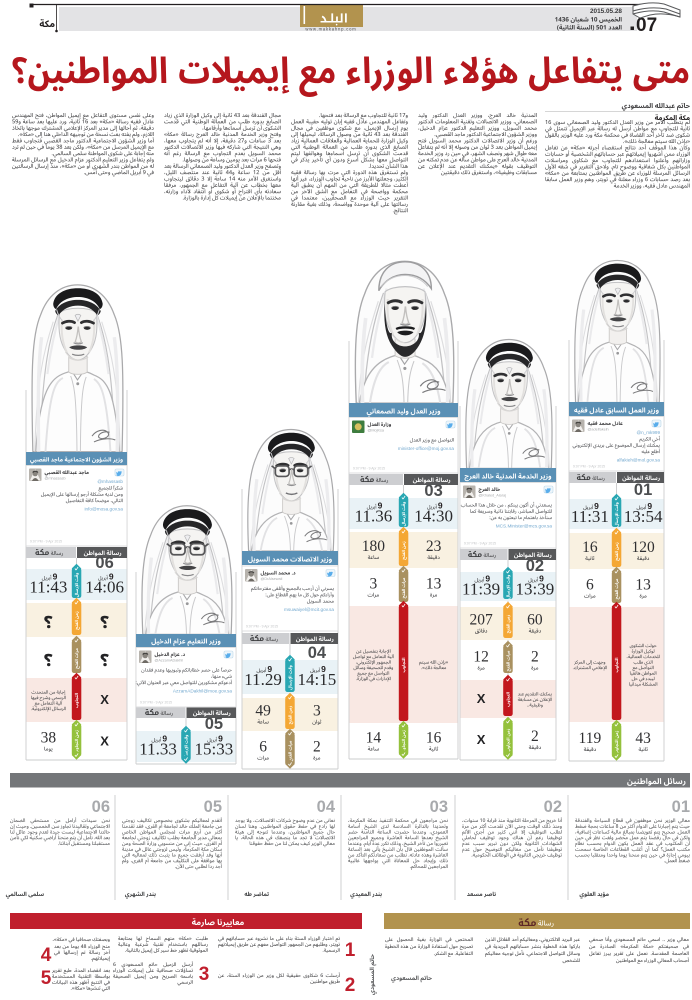 Image resolution: width=692 pixels, height=1000 pixels. What do you see at coordinates (103, 508) in the screenshot?
I see `svg-text: info@mosa.gov.sa` at bounding box center [103, 508].